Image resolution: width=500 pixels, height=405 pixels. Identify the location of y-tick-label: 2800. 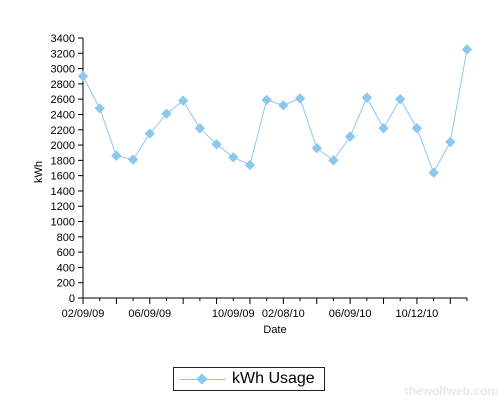
(63, 85).